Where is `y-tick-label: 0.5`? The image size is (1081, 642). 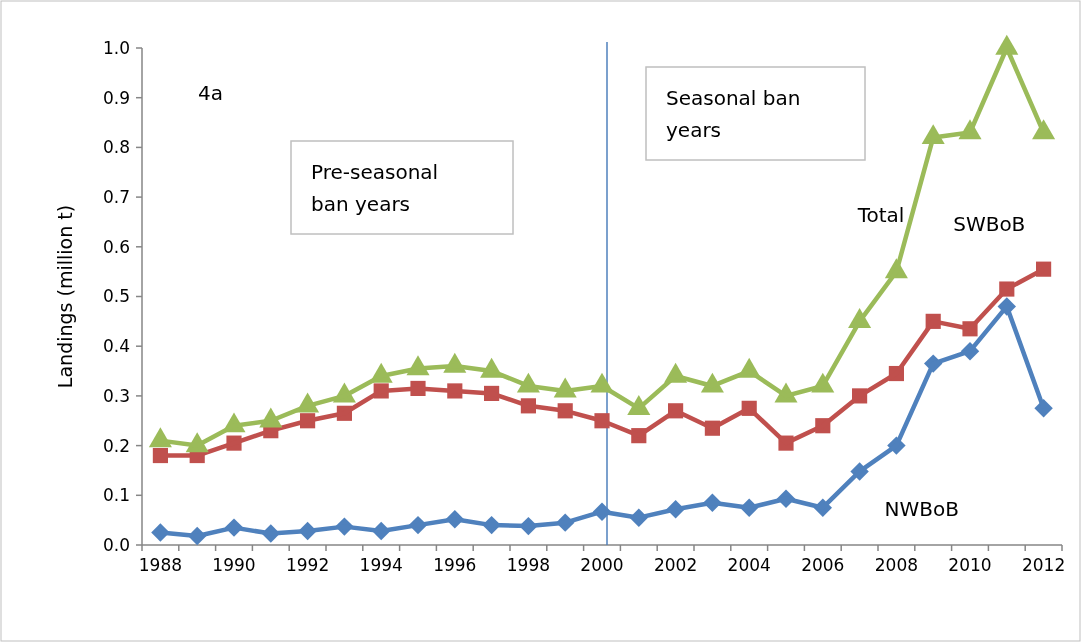
y-tick-label: 0.5 is located at coordinates (116, 296).